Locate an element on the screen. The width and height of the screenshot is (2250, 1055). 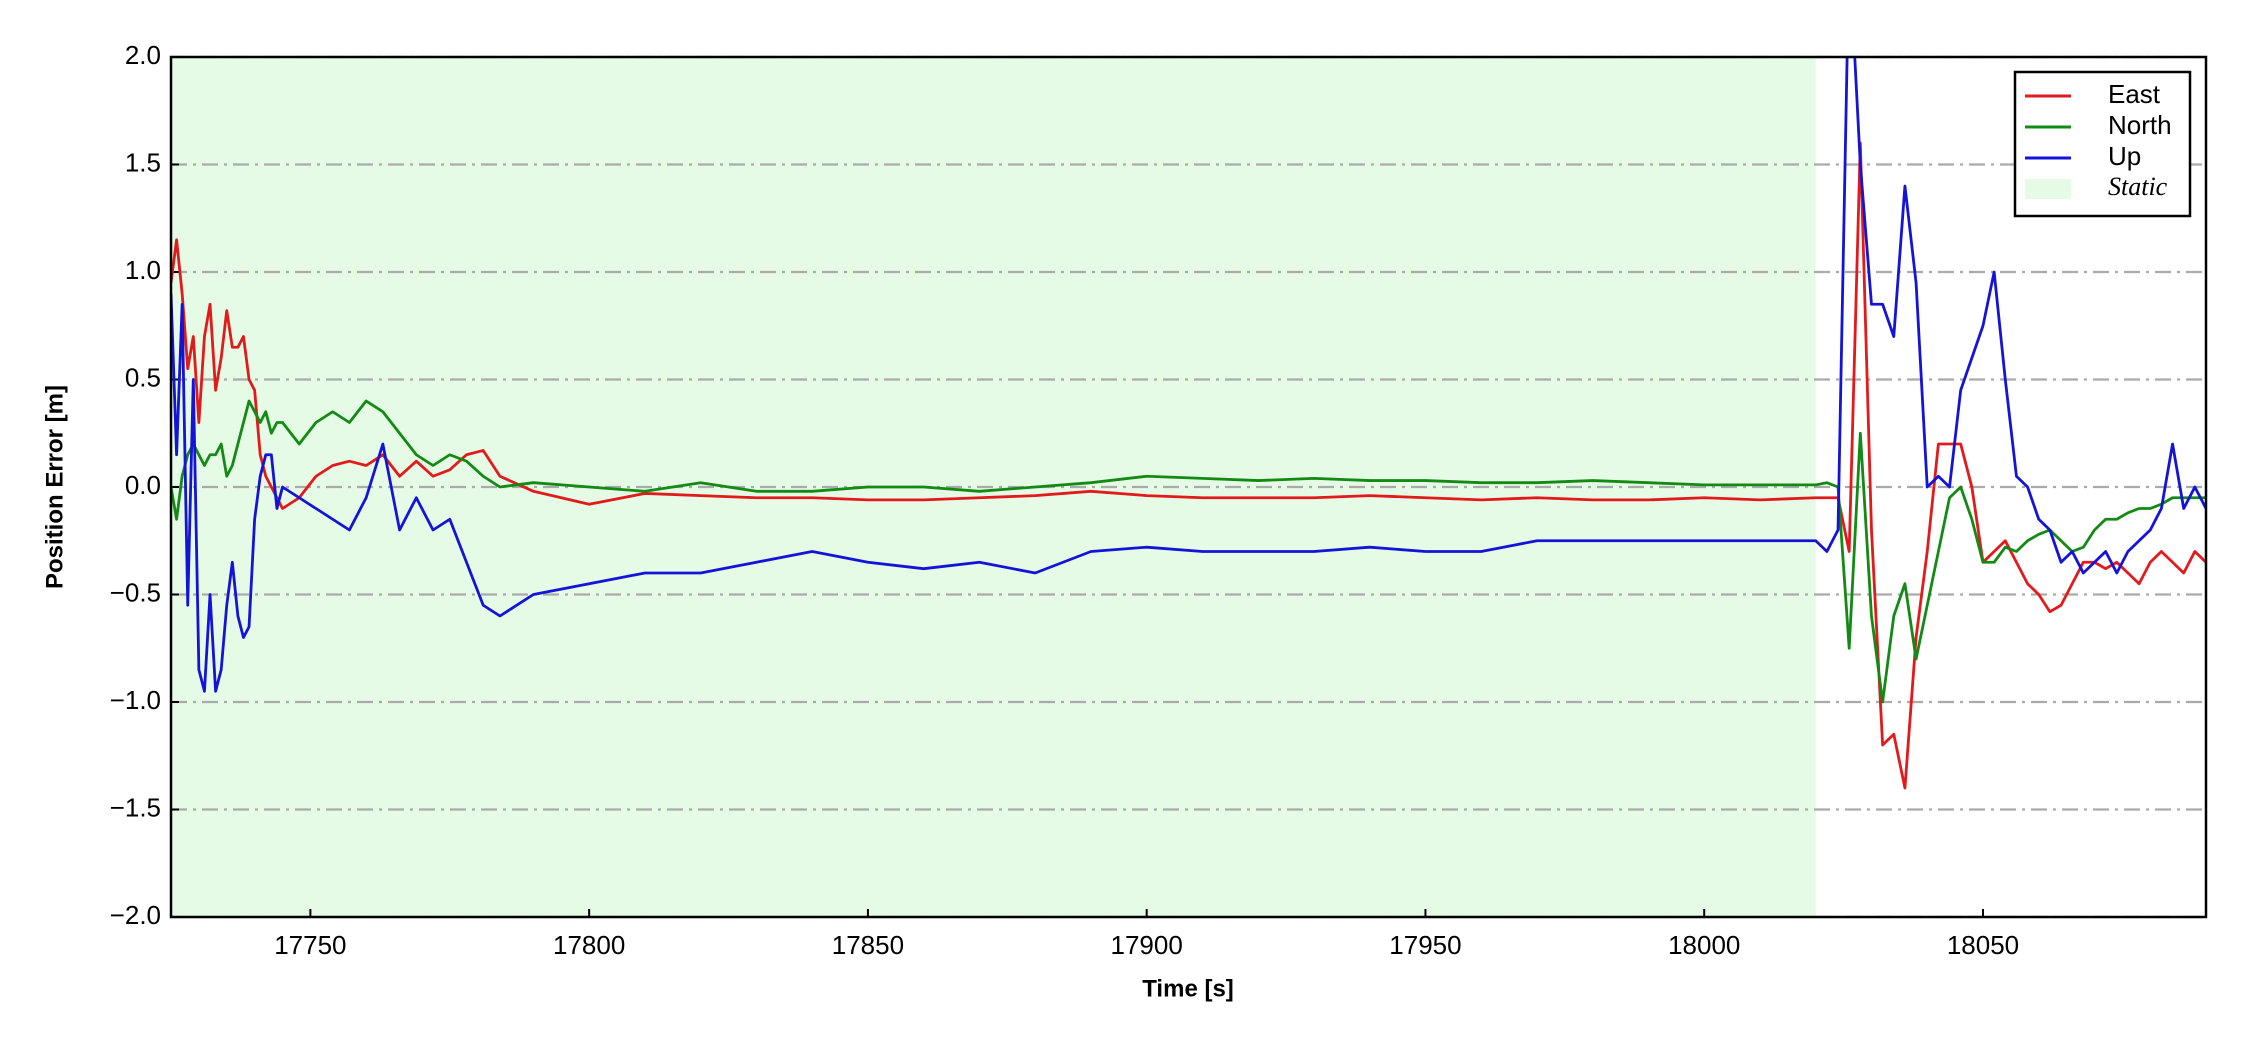
legend-label: East is located at coordinates (2134, 94).